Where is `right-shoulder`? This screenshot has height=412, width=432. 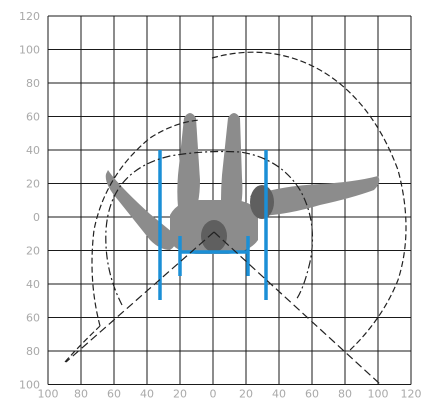 right-shoulder is located at coordinates (262, 202).